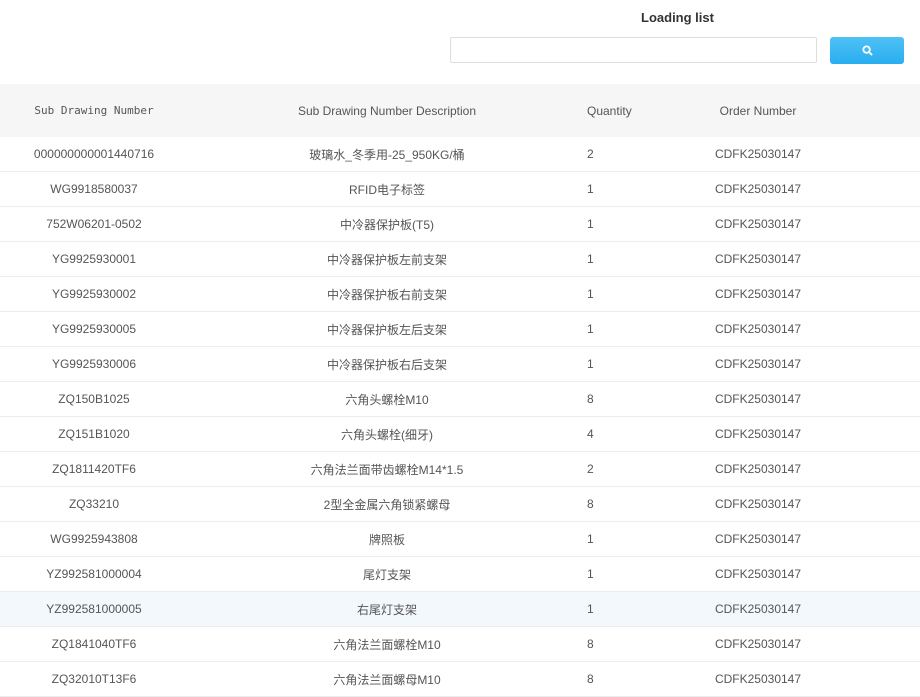  Describe the element at coordinates (387, 539) in the screenshot. I see `cell-description: 牌照板` at that location.